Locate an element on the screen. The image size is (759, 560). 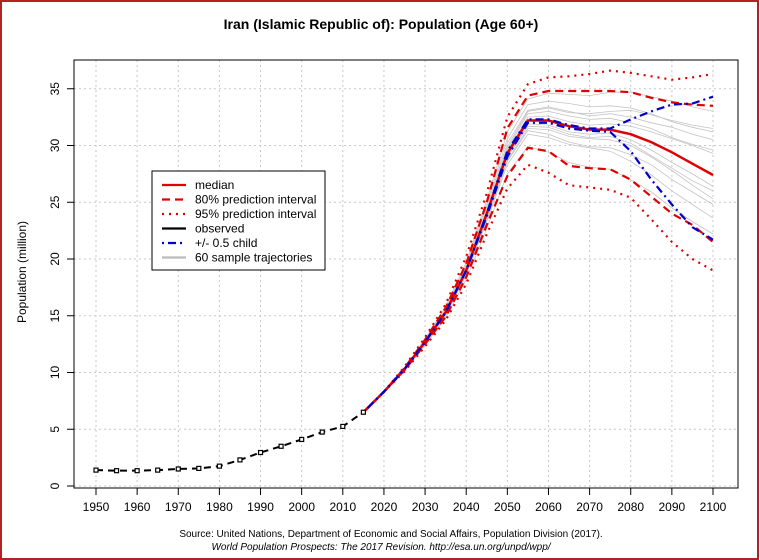
x-tick-label: 2030 is located at coordinates (425, 507).